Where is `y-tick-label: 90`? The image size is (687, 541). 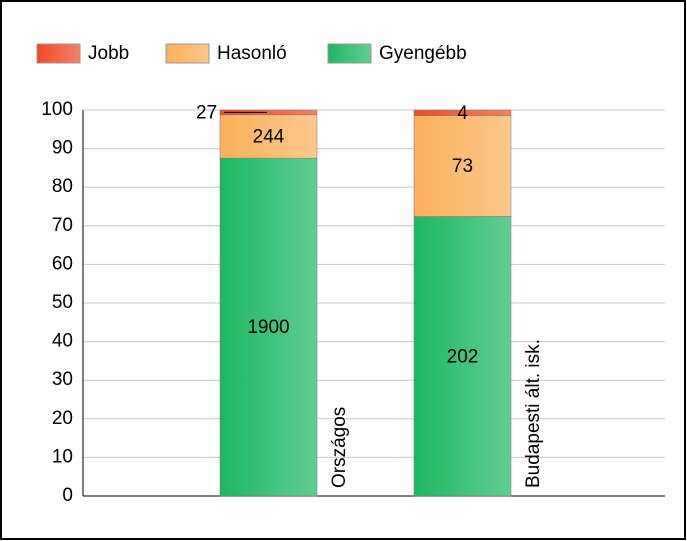 y-tick-label: 90 is located at coordinates (62, 148).